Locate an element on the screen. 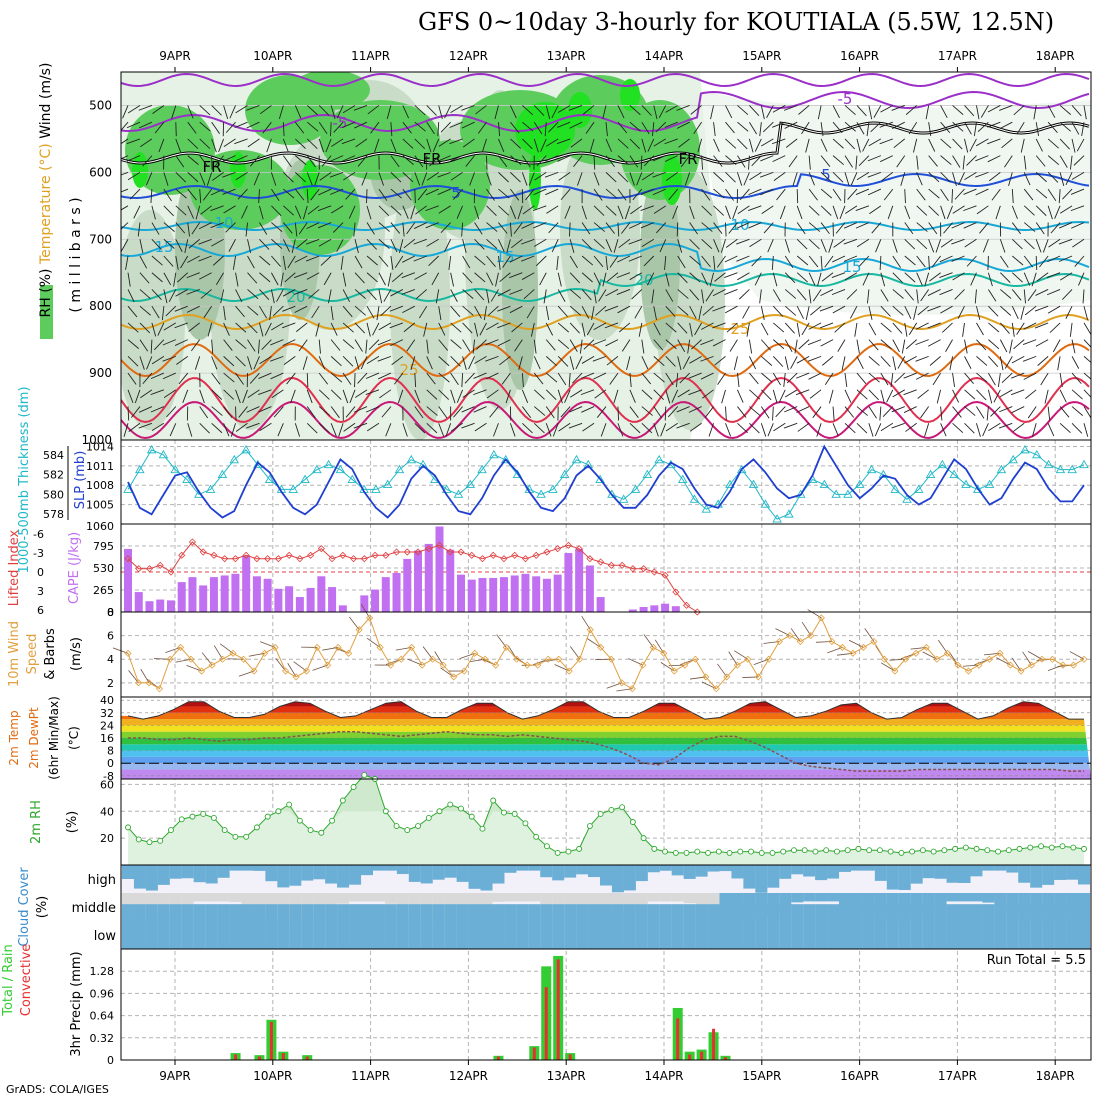  temp-tick-label: 40 is located at coordinates (107, 700).